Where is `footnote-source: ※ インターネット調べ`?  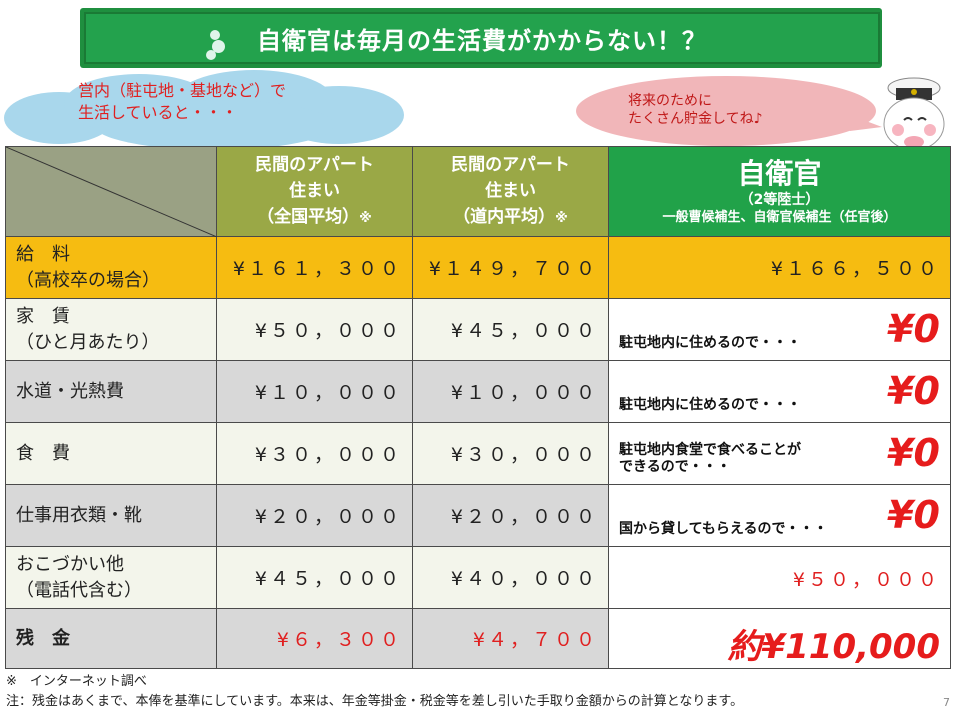 footnote-source: ※ インターネット調べ is located at coordinates (76, 681).